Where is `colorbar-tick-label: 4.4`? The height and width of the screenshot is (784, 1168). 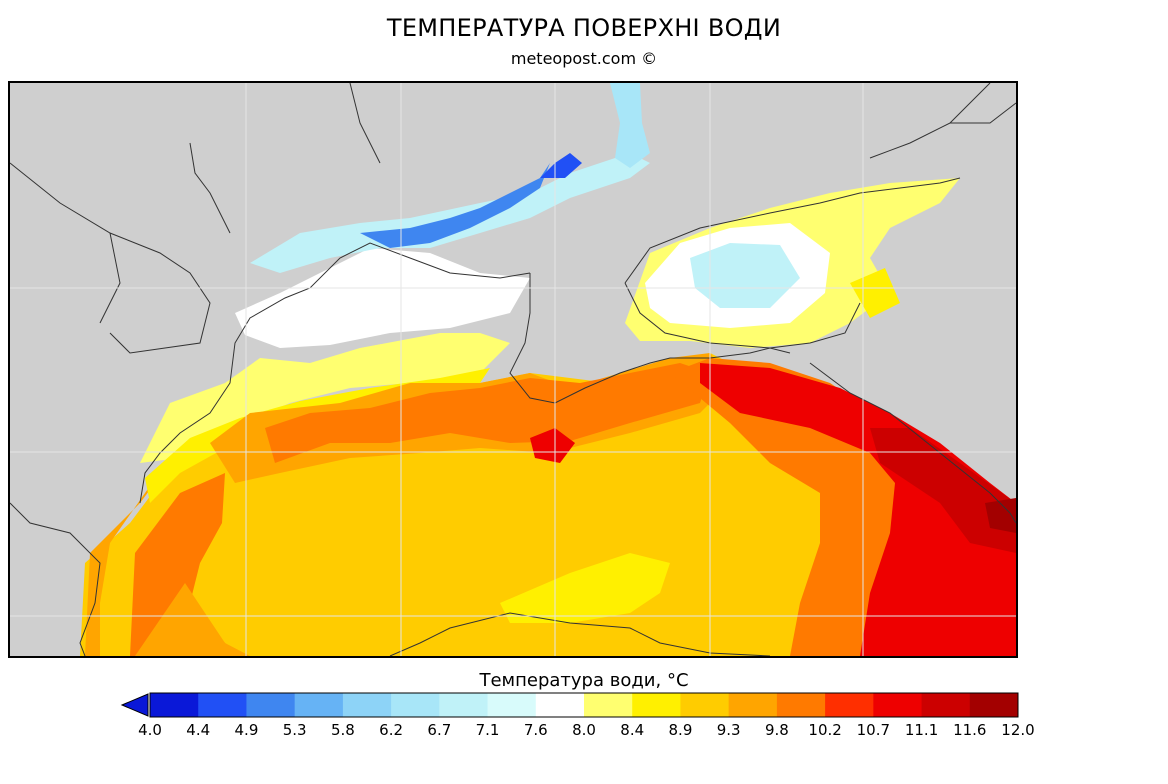 colorbar-tick-label: 4.4 is located at coordinates (198, 730).